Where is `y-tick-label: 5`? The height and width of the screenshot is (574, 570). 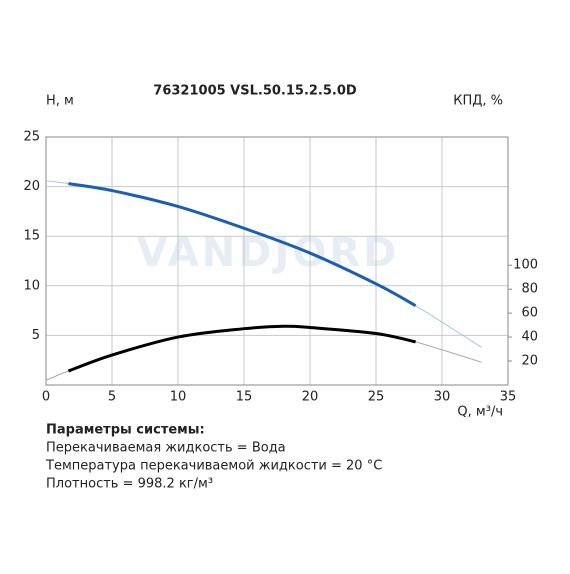 y-tick-label: 5 is located at coordinates (36, 335).